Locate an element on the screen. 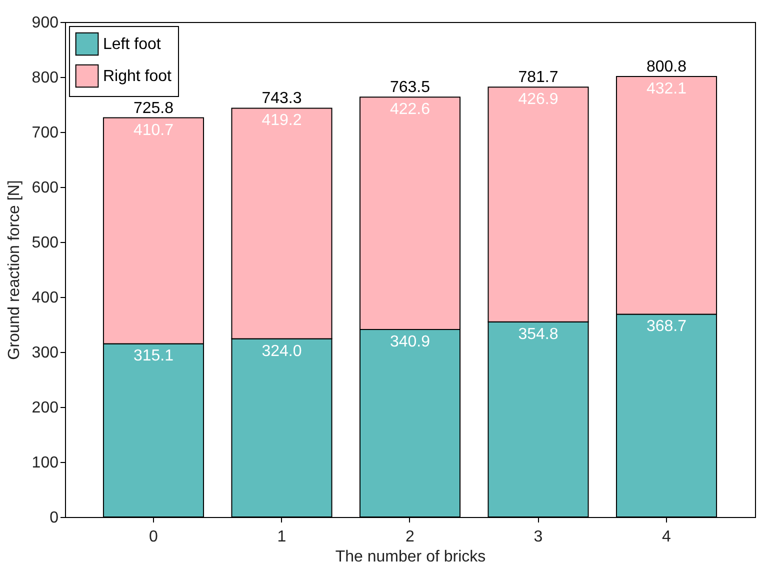 This screenshot has width=778, height=577. data-label: 315.1 is located at coordinates (153, 356).